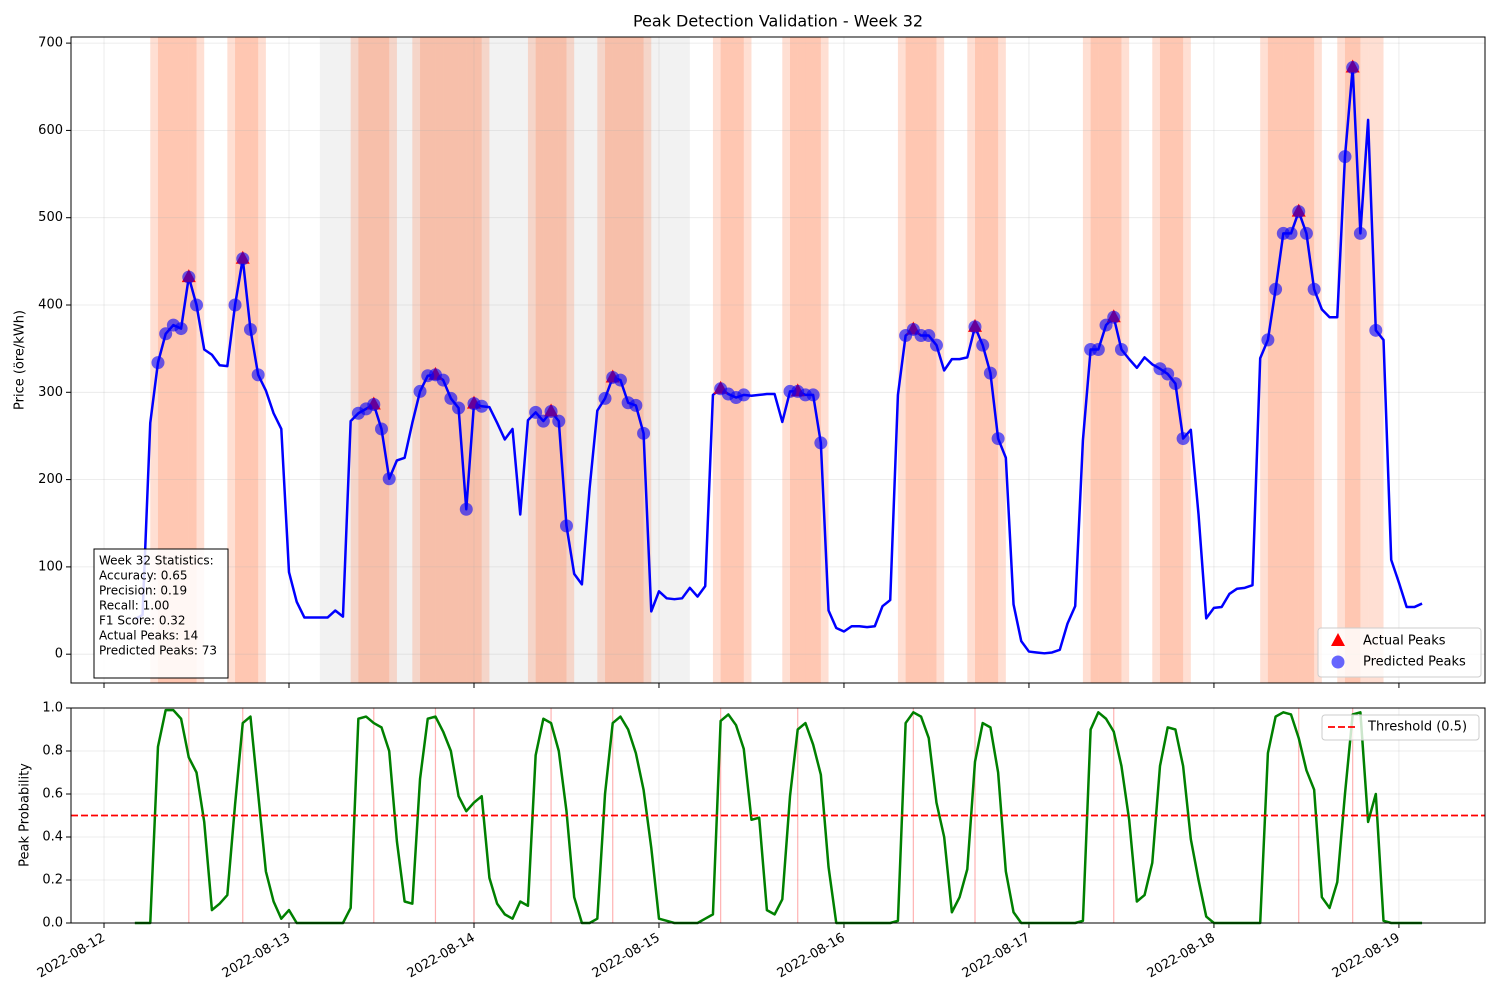 The height and width of the screenshot is (1000, 1500). I want to click on x-tick-label: 2022-08-19, so click(1366, 956).